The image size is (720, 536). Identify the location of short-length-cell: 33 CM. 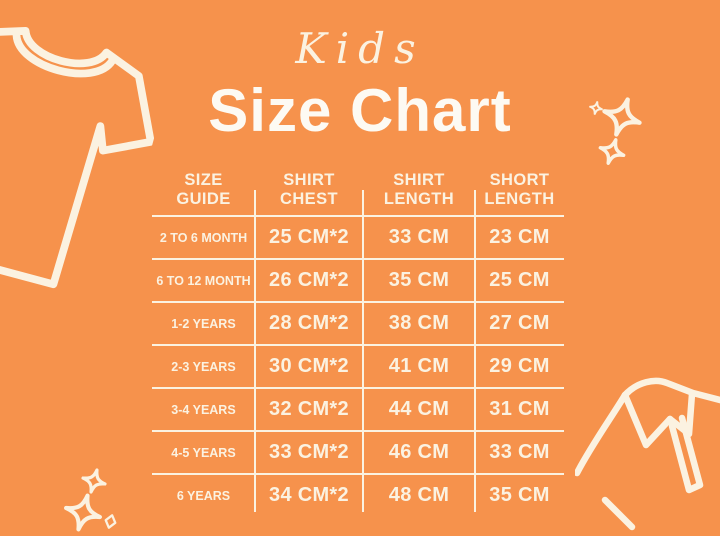
(519, 451).